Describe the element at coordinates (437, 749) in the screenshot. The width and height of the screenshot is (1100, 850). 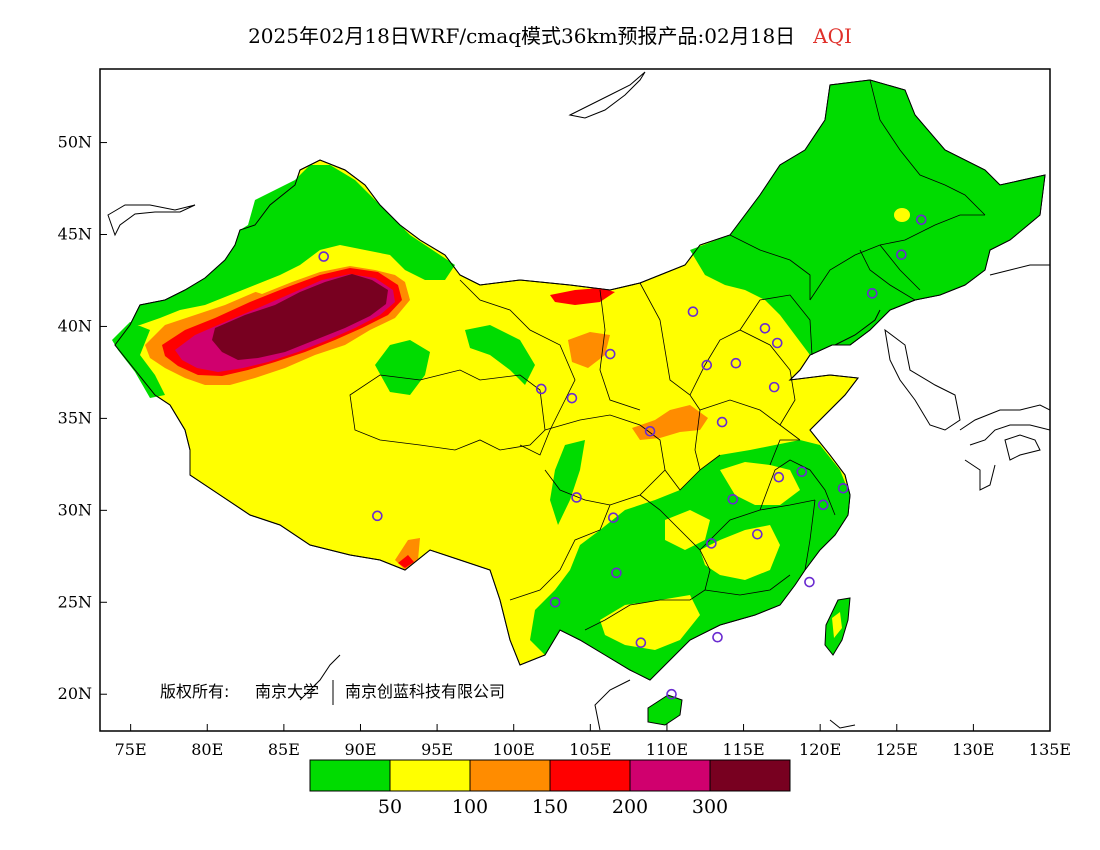
I see `lon-tick-label: 95E` at that location.